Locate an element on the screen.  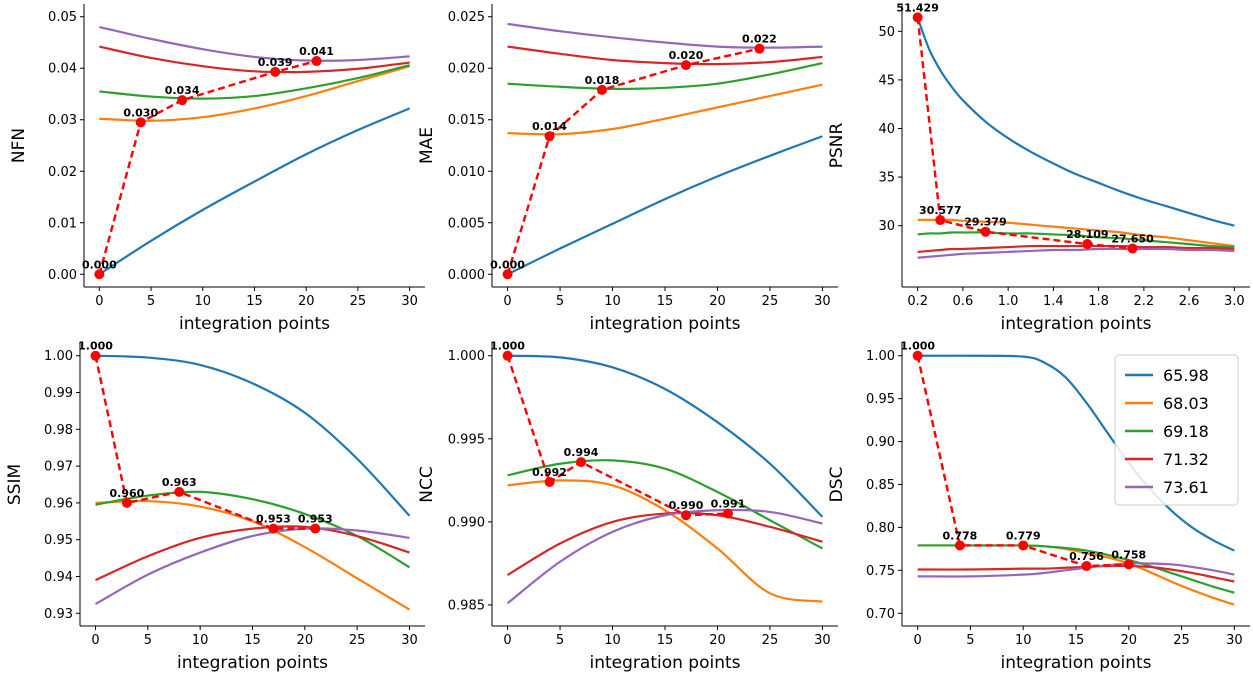
legend-entry: 73.61 is located at coordinates (1186, 487).